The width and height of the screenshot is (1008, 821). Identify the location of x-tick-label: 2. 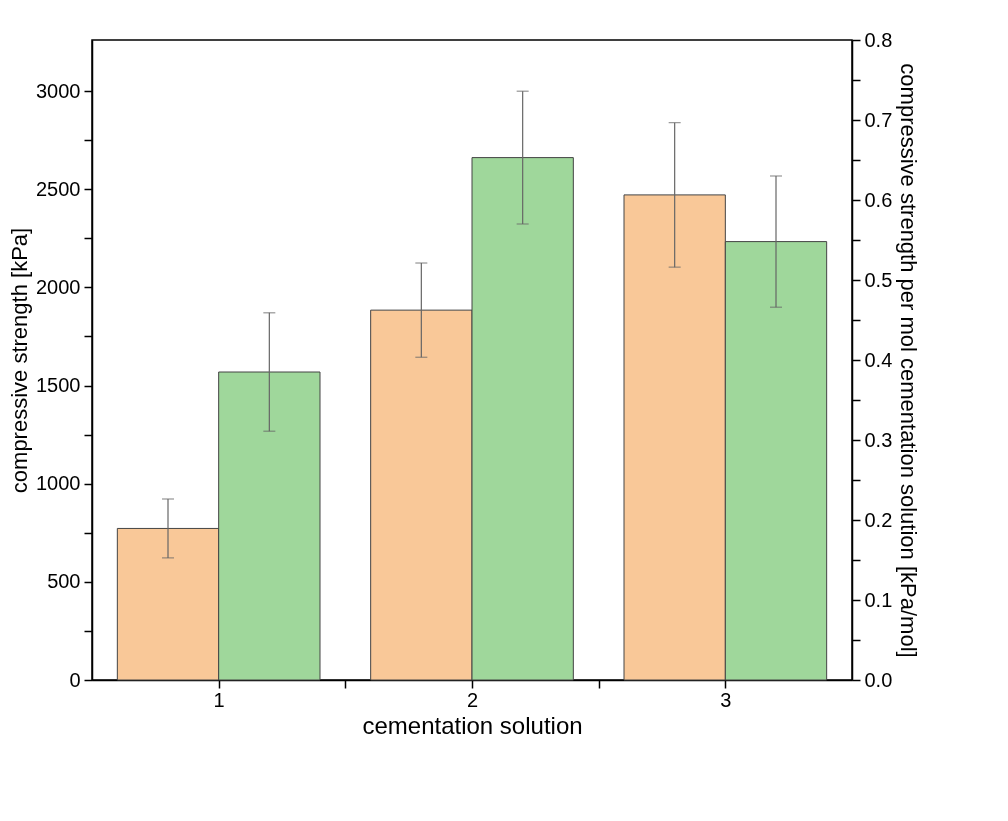
(472, 699).